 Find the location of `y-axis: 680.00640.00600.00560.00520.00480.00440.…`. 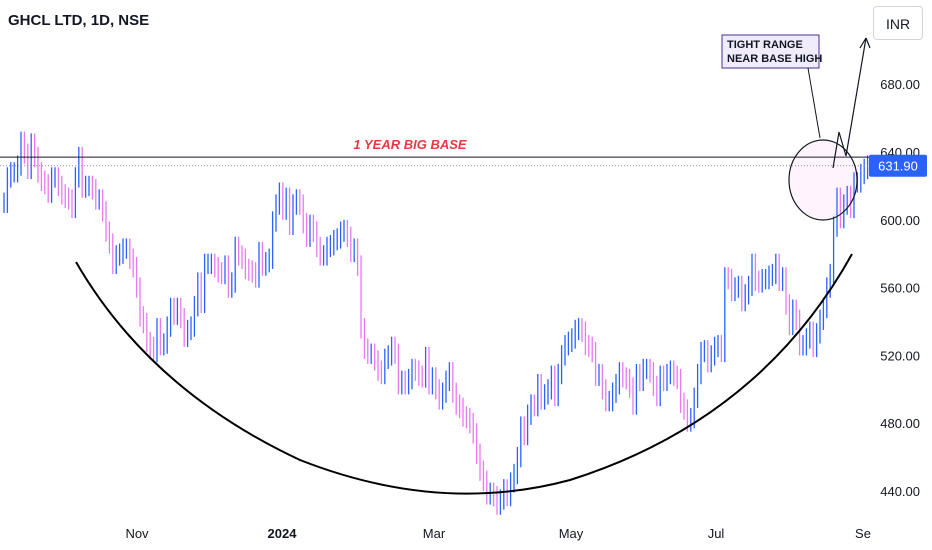

y-axis: 680.00640.00600.00560.00520.00480.00440.… is located at coordinates (900, 288).